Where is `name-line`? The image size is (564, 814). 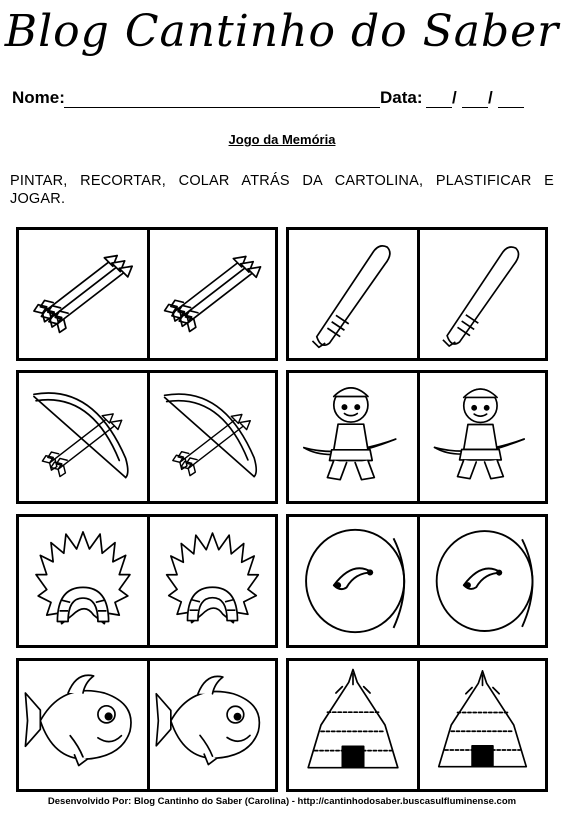
name-line is located at coordinates (222, 107).